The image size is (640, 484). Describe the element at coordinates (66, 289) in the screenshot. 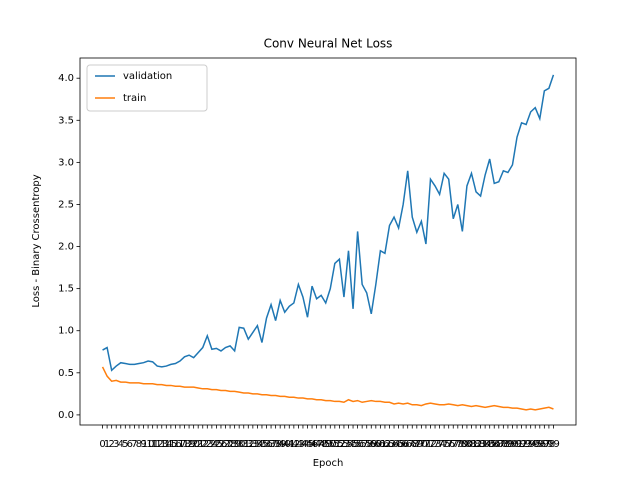

I see `y-tick-label: 1.5` at that location.